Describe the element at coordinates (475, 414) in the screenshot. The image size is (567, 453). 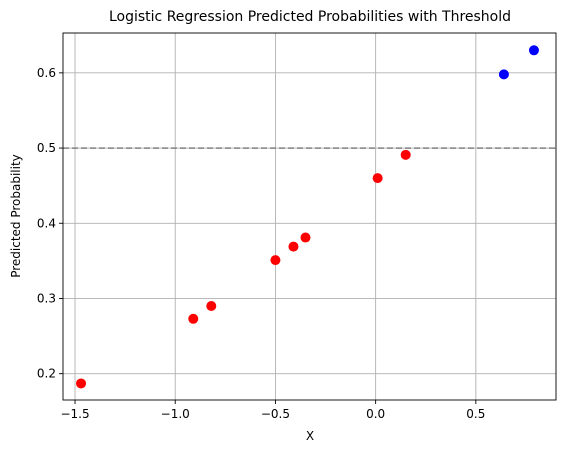
I see `x-tick-label: 0.5` at that location.